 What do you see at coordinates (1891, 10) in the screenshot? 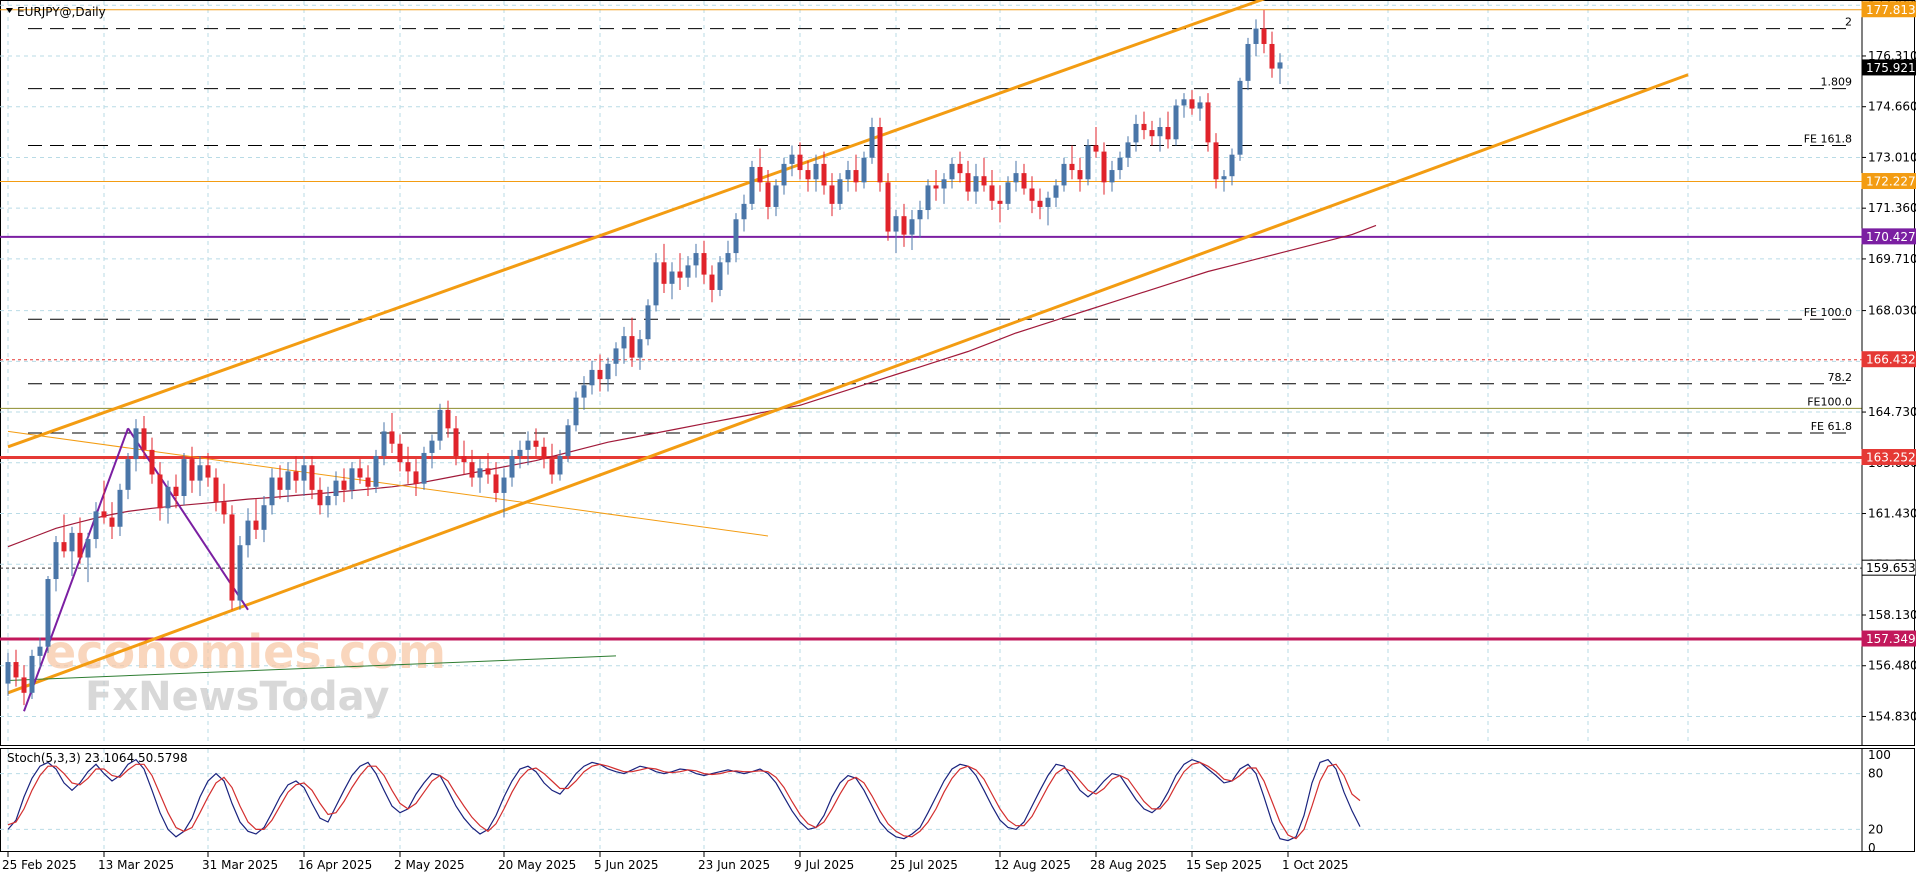
I see `price-tag-label: 177.813` at bounding box center [1891, 10].